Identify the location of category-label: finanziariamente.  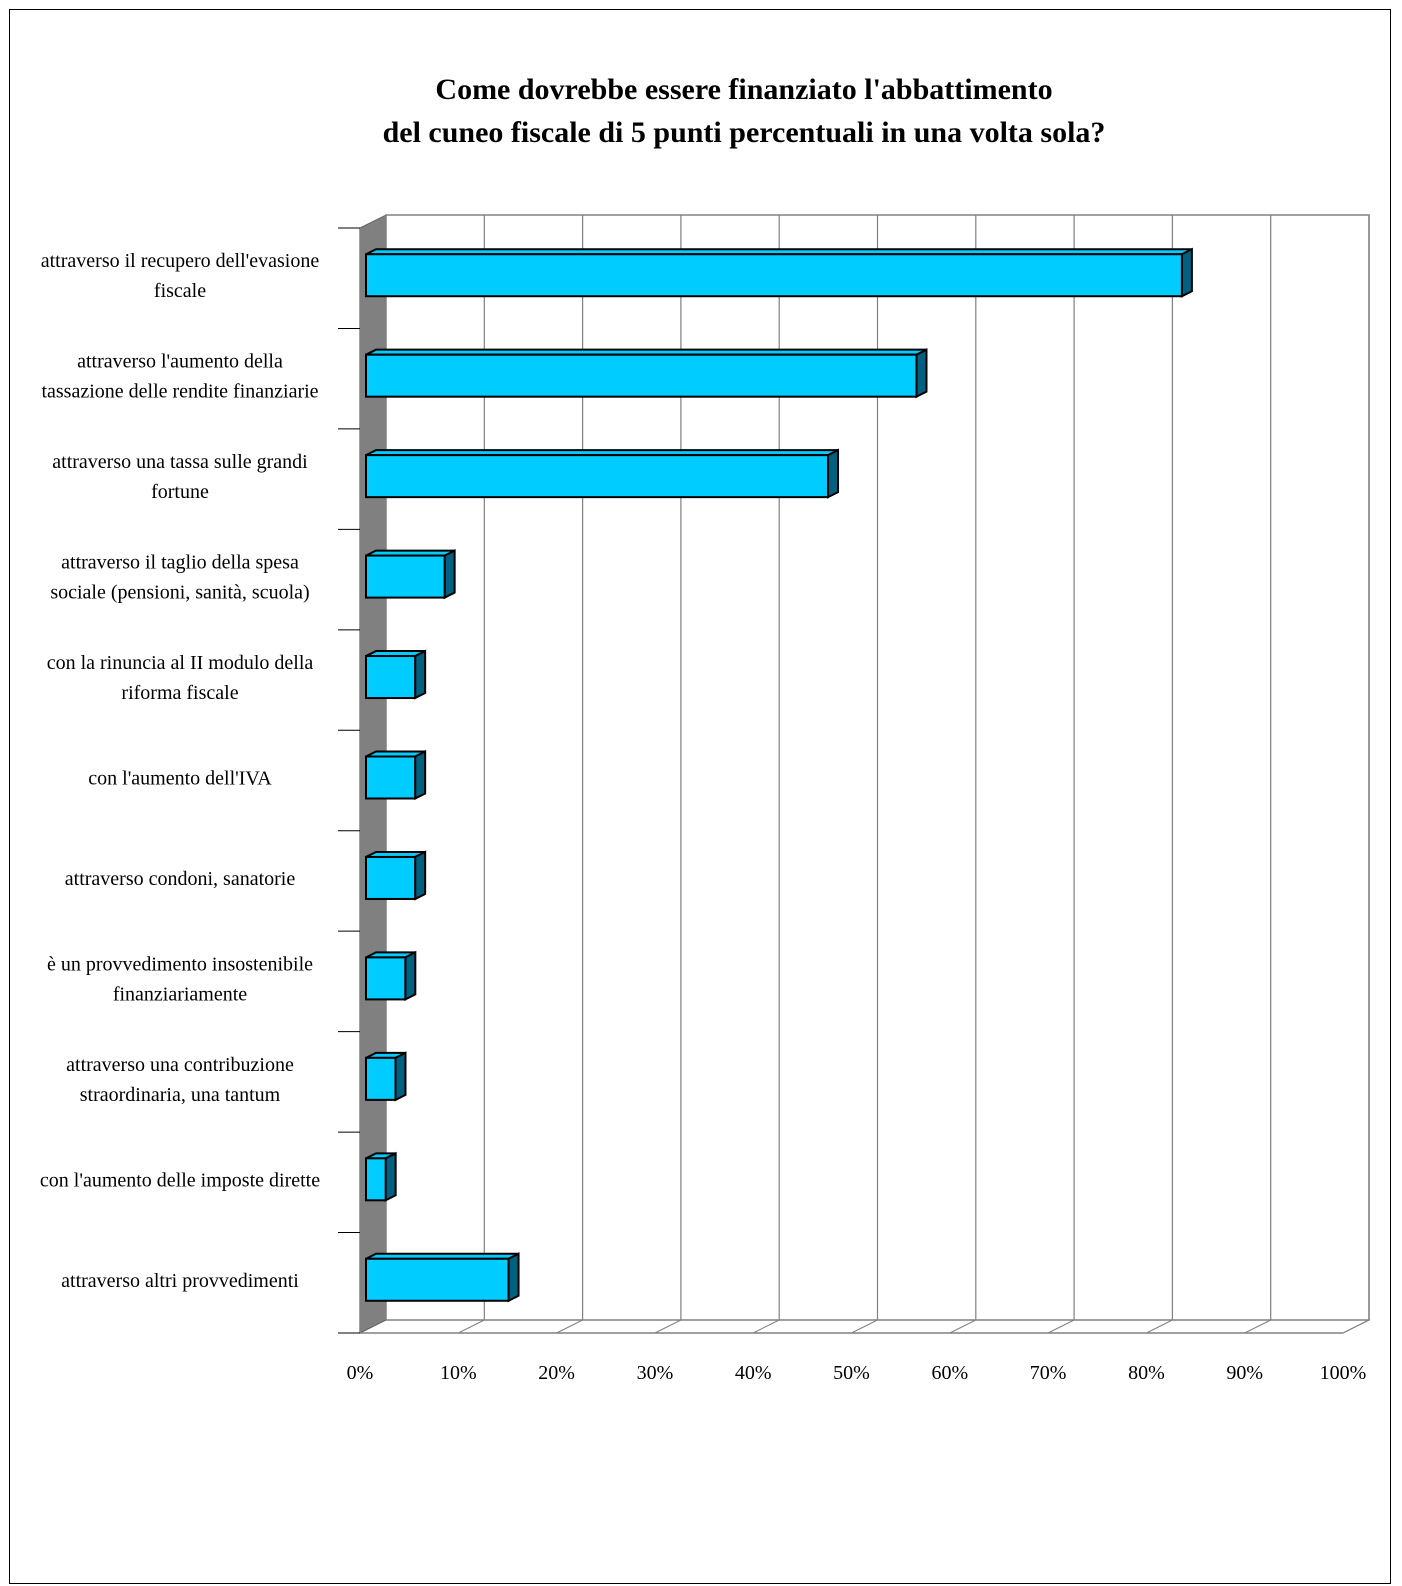
(180, 994).